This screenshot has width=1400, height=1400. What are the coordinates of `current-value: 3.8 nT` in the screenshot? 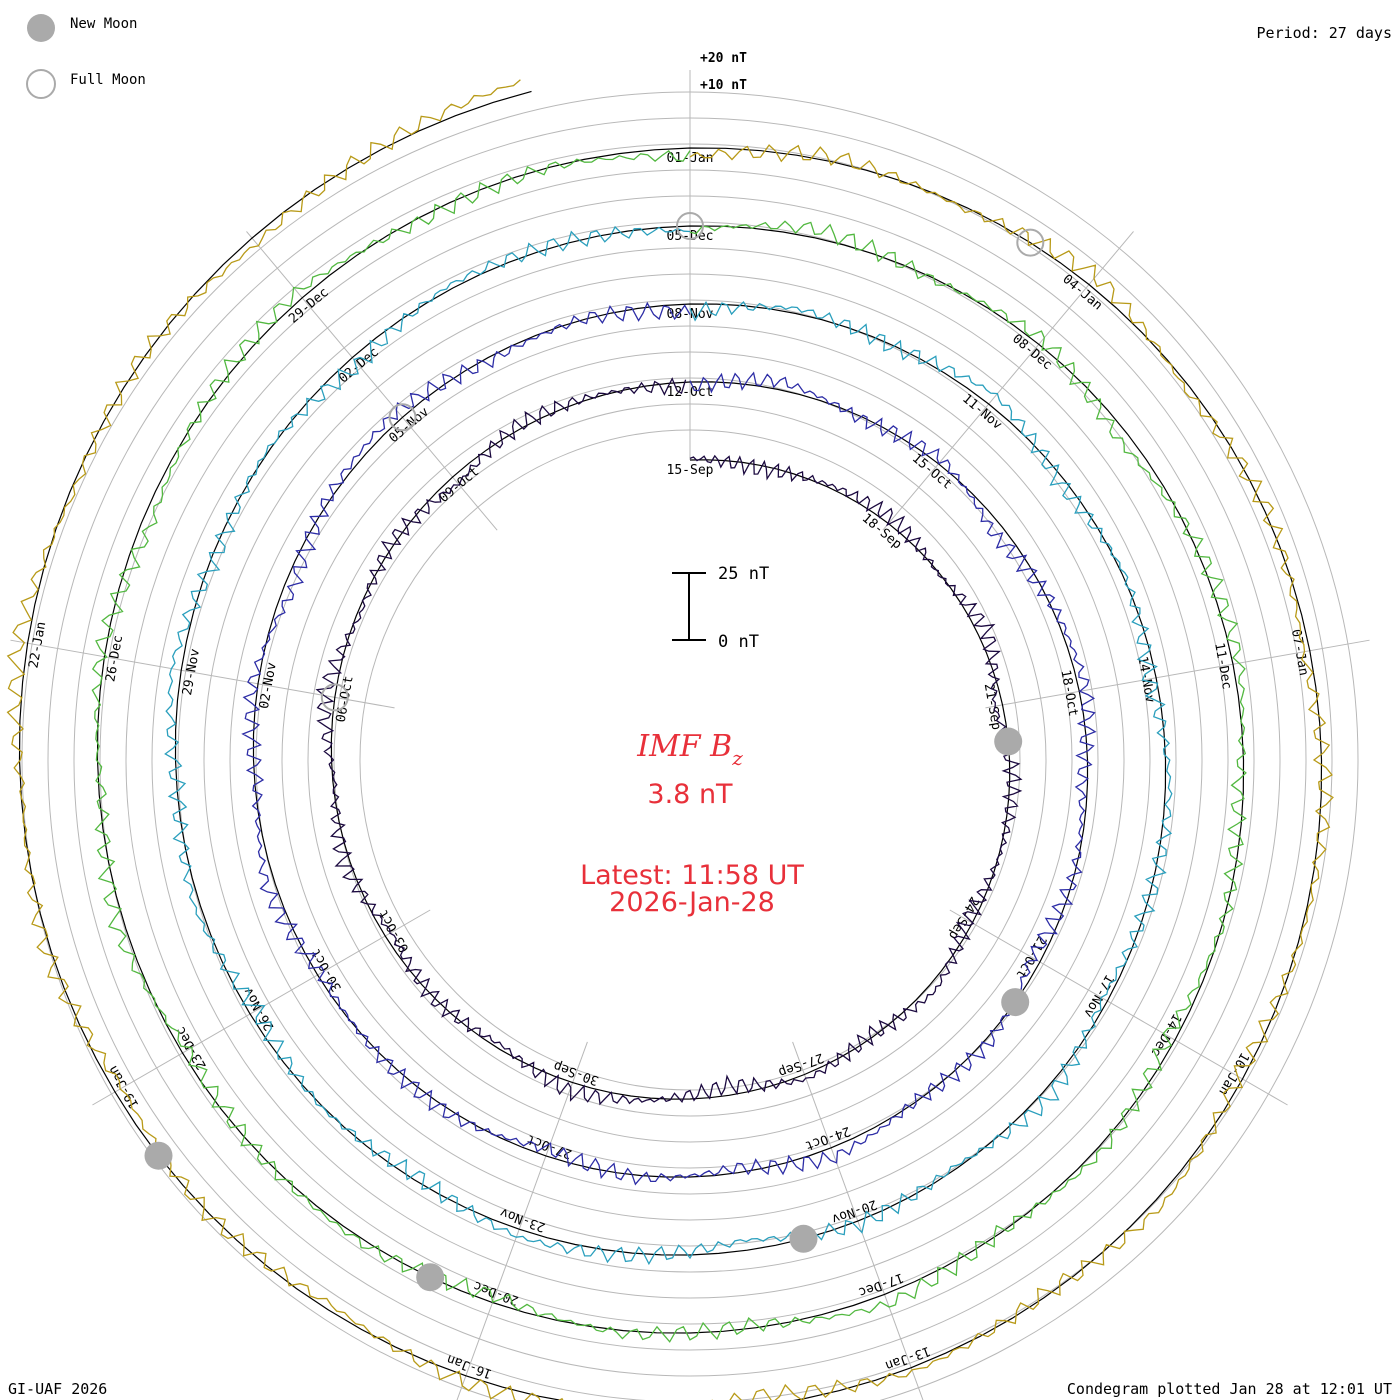 It's located at (690, 794).